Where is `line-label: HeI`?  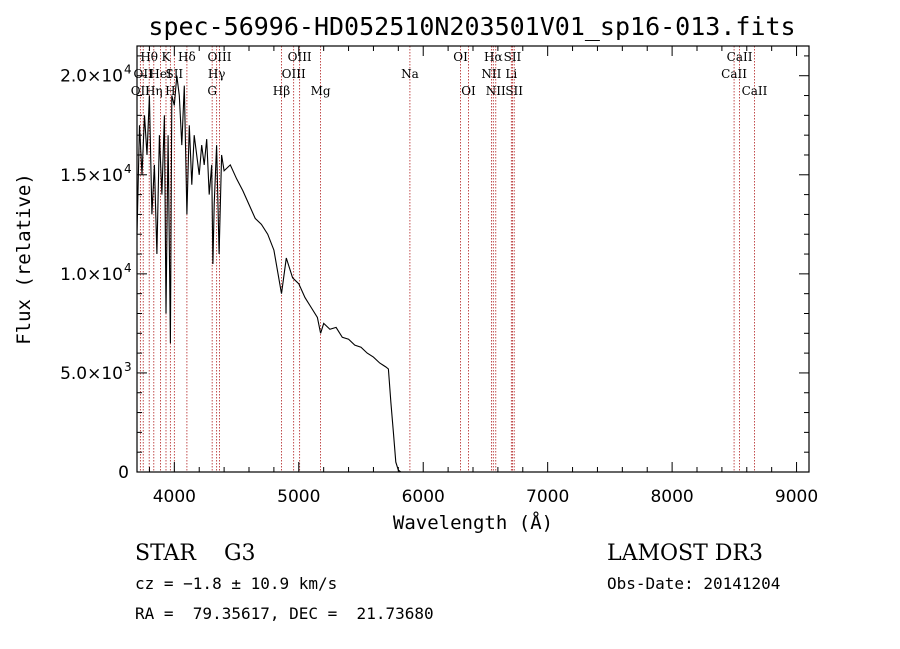 line-label: HeI is located at coordinates (160, 74).